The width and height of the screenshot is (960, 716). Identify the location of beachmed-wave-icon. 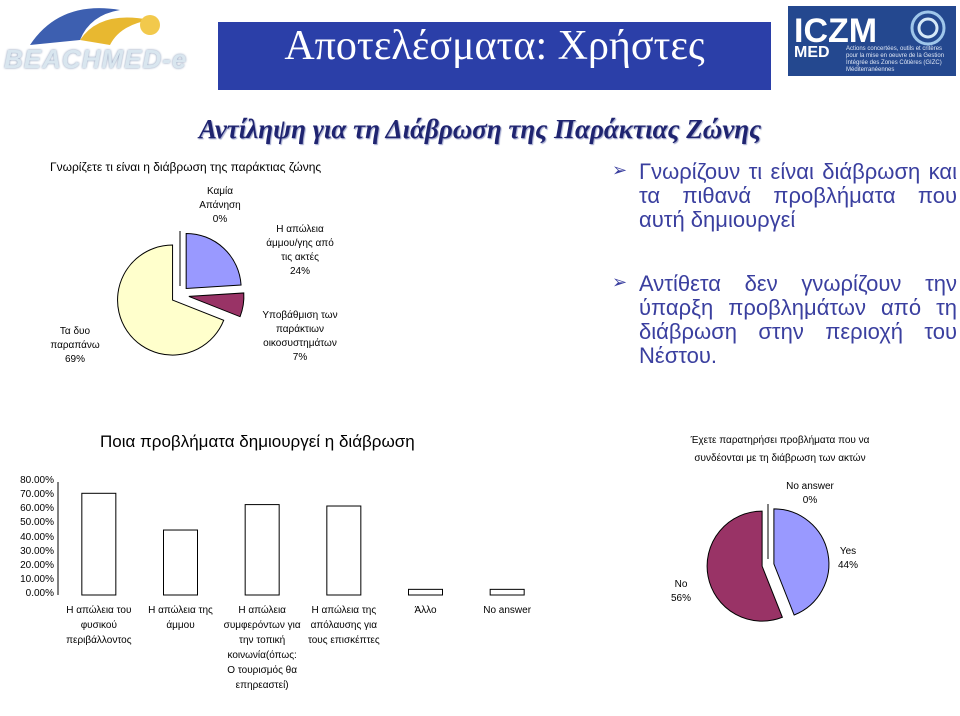
(95, 26).